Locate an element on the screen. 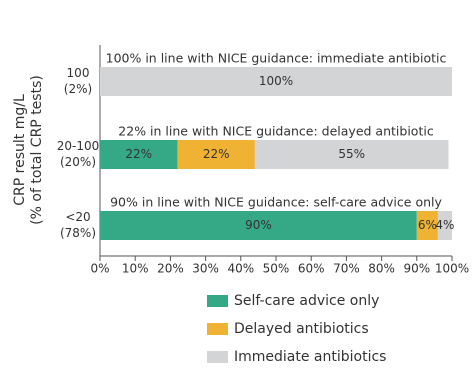  y-tick-label: <20 is located at coordinates (77, 217).